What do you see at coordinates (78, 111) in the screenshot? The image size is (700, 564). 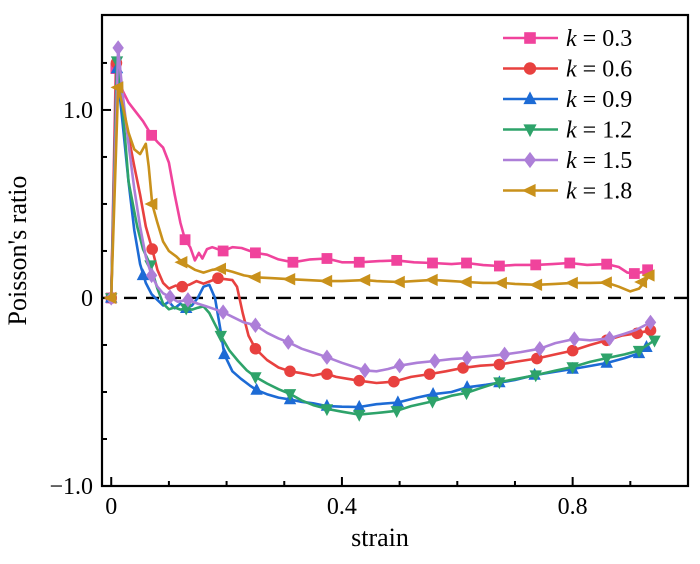 I see `y-tick-label-0: 1.0` at bounding box center [78, 111].